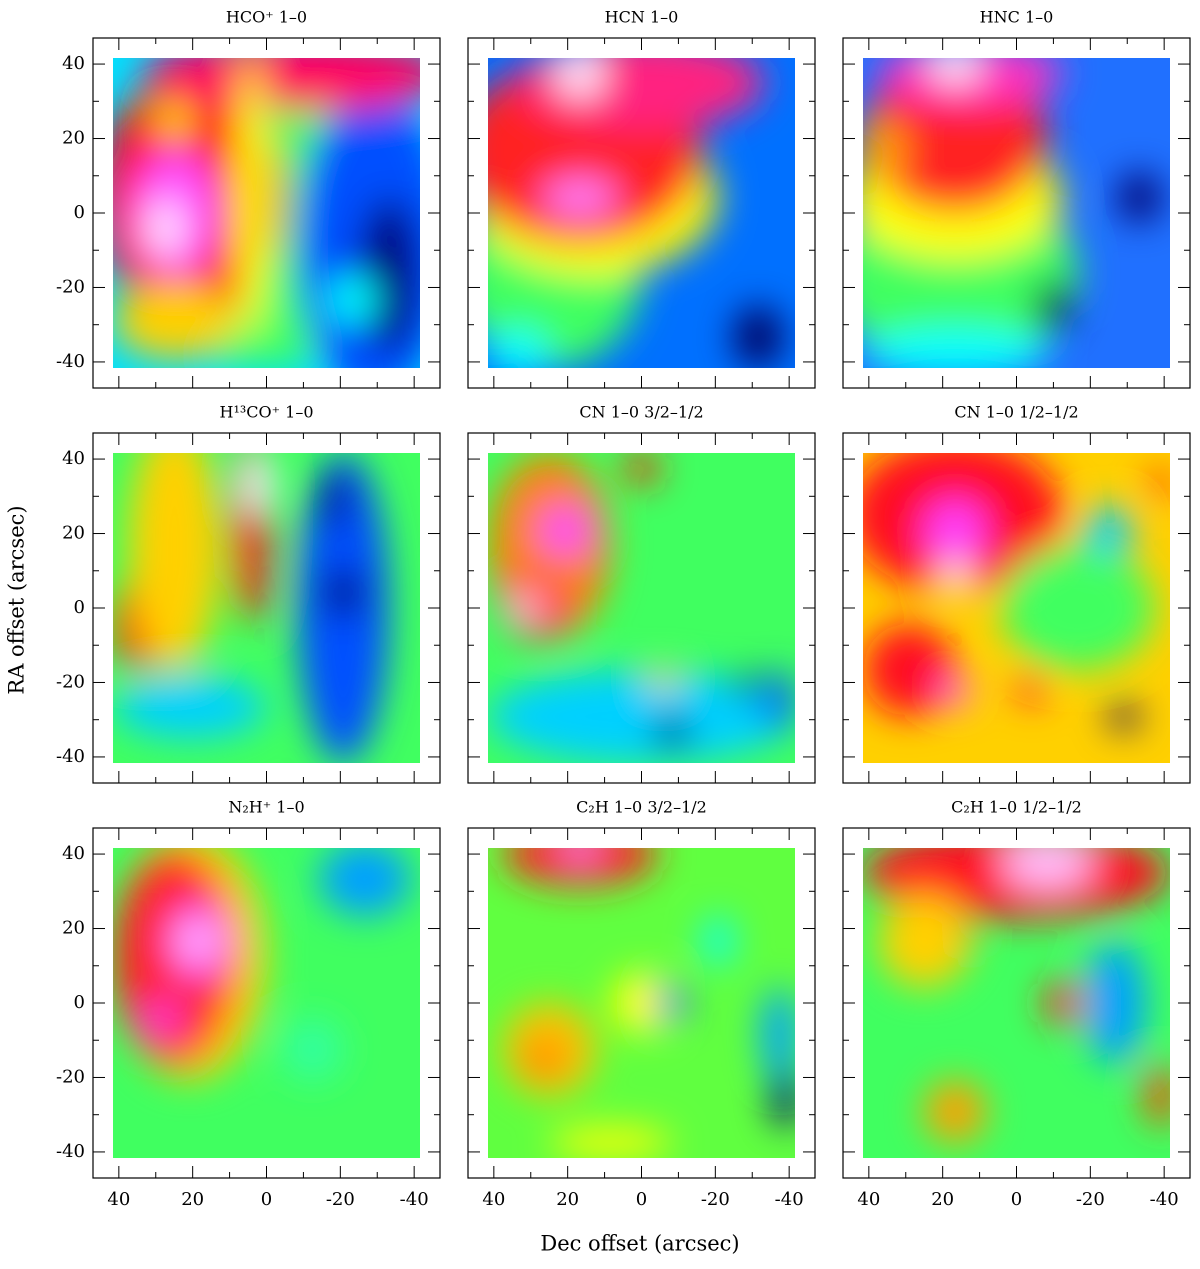 This screenshot has height=1269, width=1200. Describe the element at coordinates (70, 361) in the screenshot. I see `y-tick-label: -40` at that location.